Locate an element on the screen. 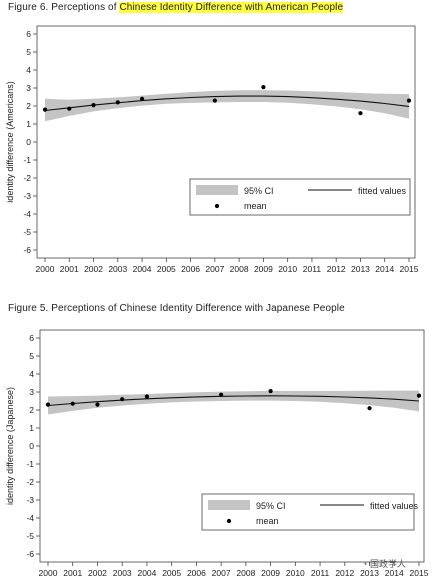 This screenshot has width=441, height=582. y-tick-label: 2 is located at coordinates (31, 410).